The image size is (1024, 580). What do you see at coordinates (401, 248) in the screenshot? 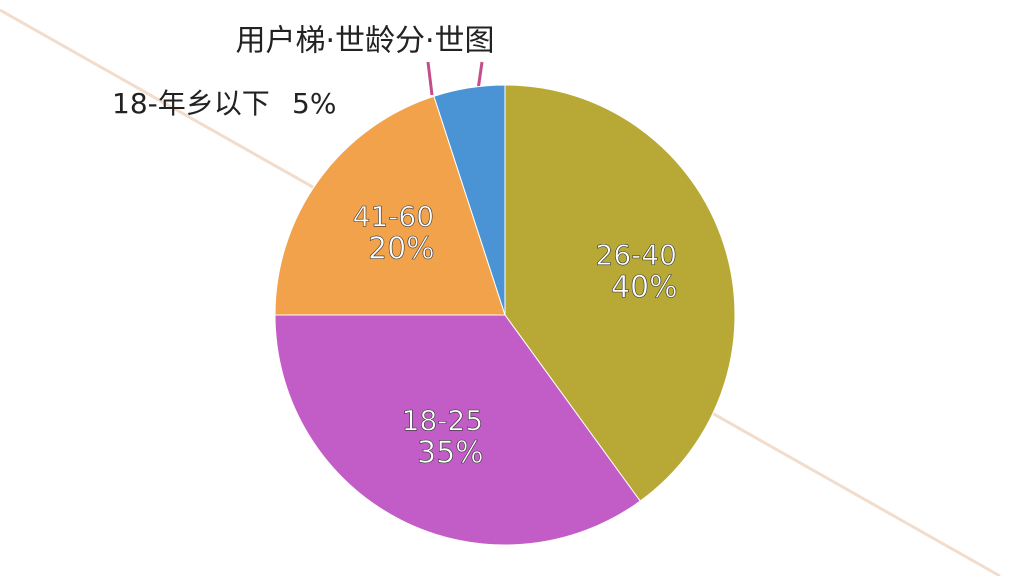
I see `slice-value-label: 20%` at bounding box center [401, 248].